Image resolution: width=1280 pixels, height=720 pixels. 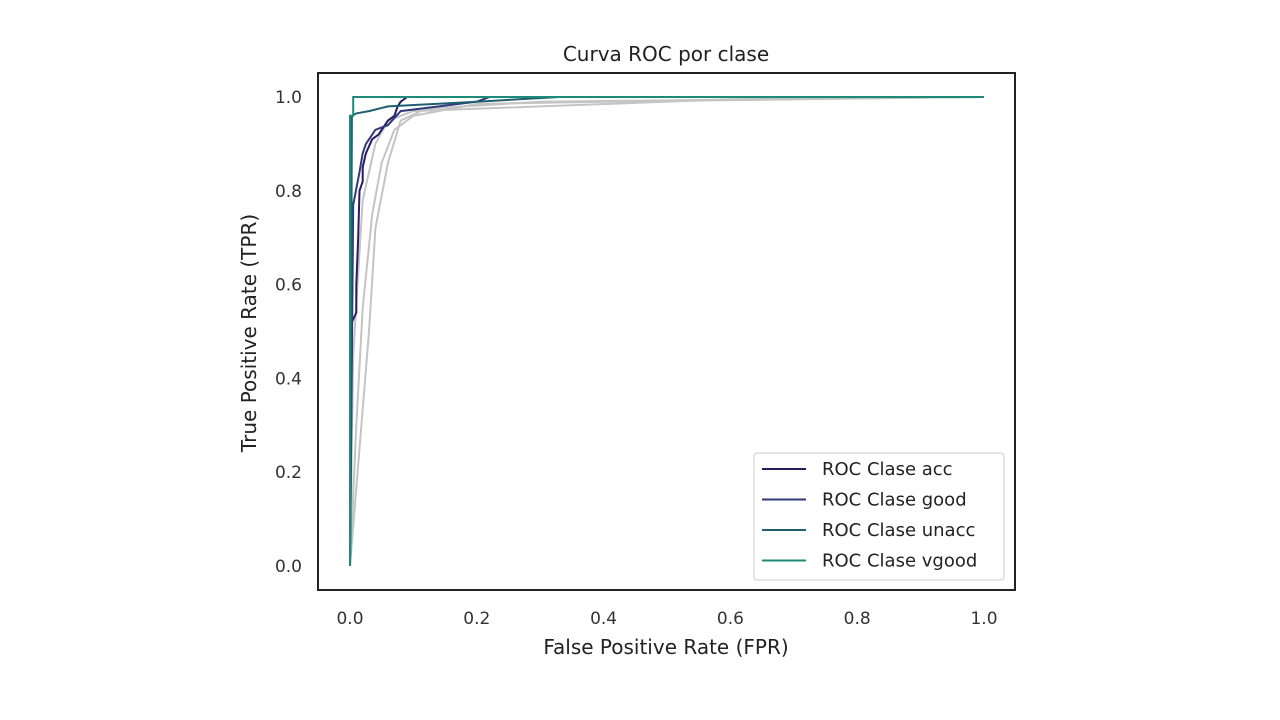 What do you see at coordinates (603, 619) in the screenshot?
I see `x-tick-label: 0.4` at bounding box center [603, 619].